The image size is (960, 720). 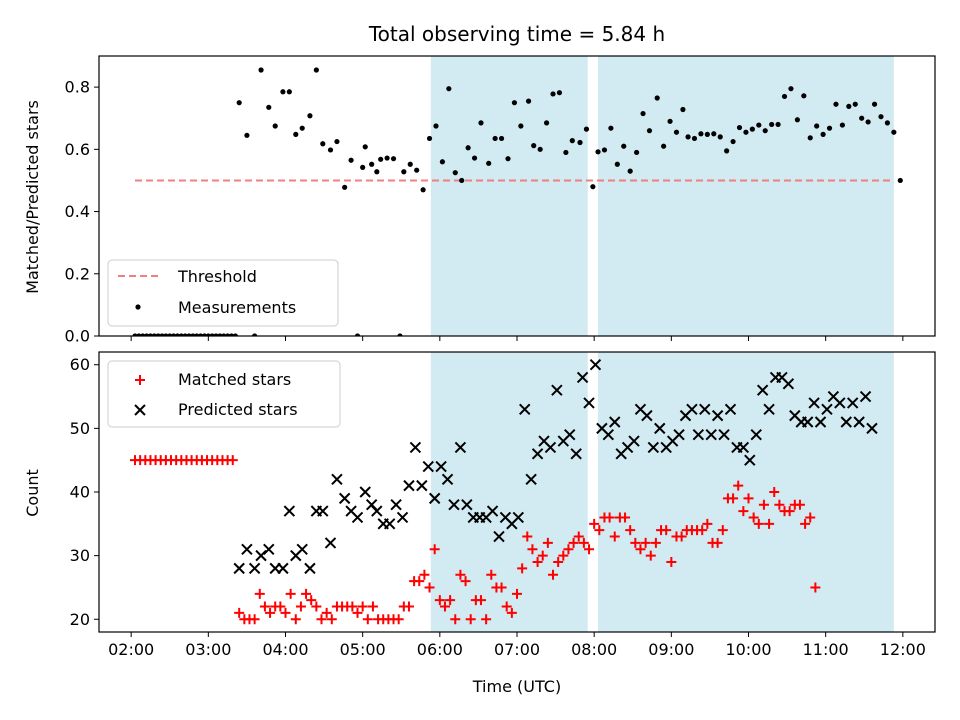 What do you see at coordinates (234, 379) in the screenshot?
I see `legend-matched-label: Matched stars` at bounding box center [234, 379].